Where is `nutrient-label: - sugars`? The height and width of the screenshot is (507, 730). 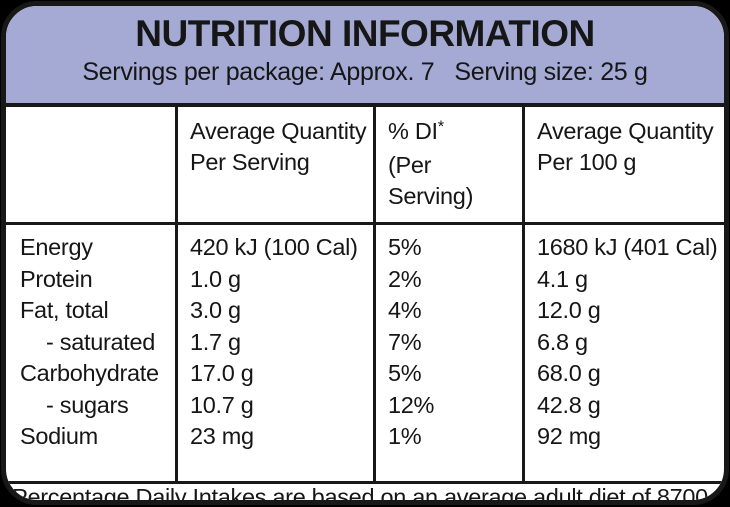
nutrient-label: - sugars is located at coordinates (87, 404).